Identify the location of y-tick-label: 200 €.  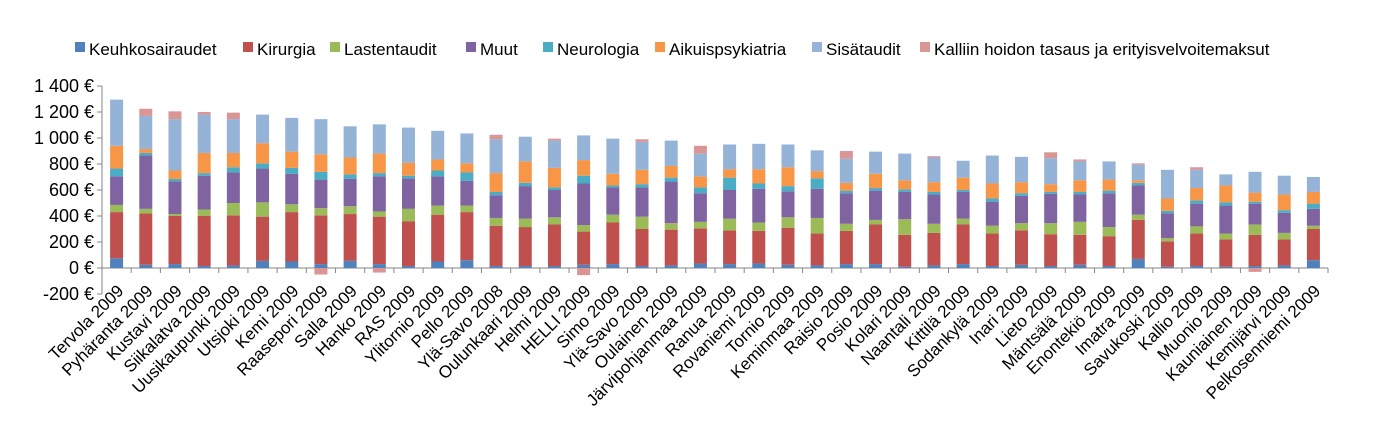
(71, 242).